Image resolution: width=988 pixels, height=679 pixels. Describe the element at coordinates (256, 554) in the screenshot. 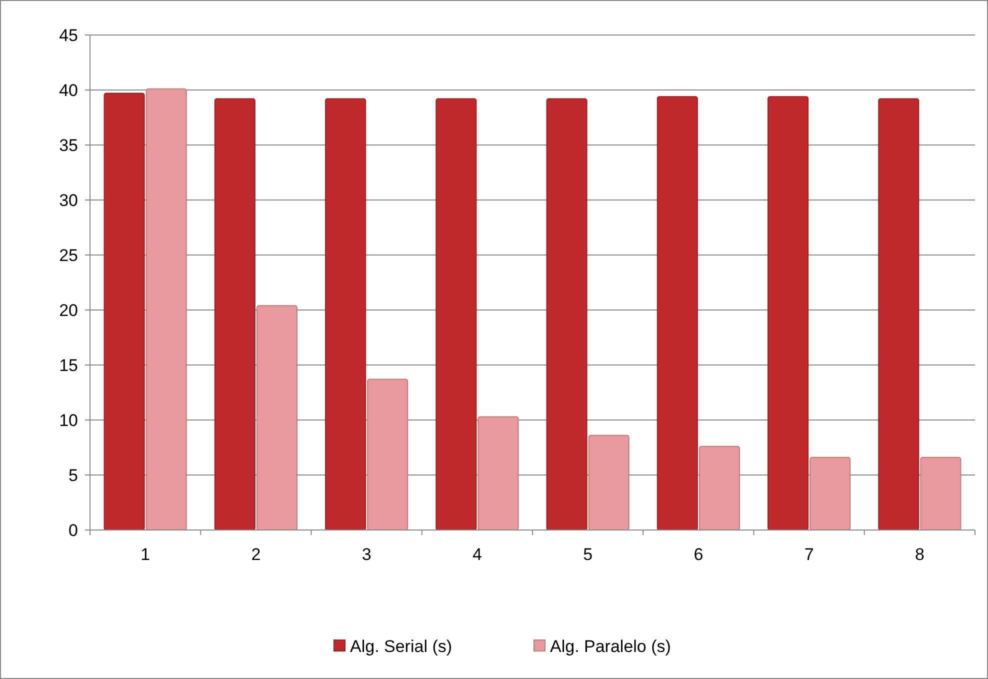

I see `x-tick-label: 2` at that location.